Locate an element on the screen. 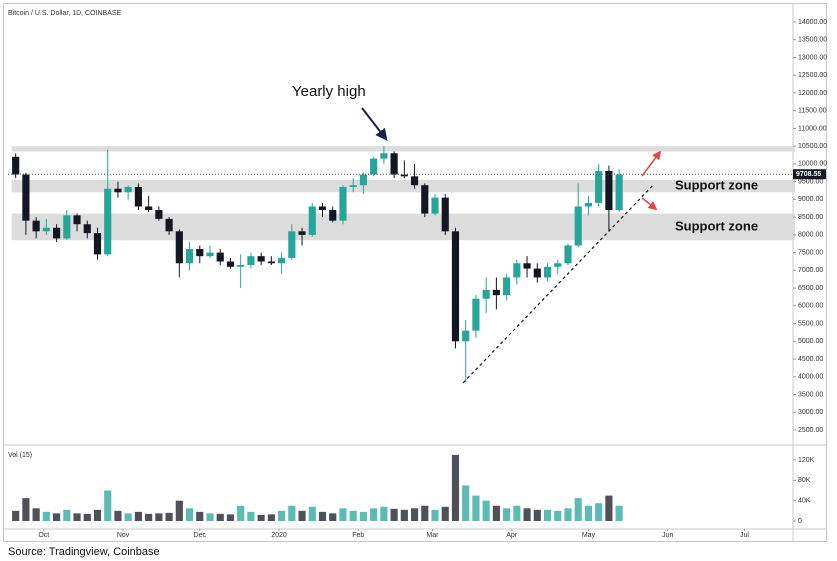 The height and width of the screenshot is (561, 837). y-tick-label: 13500.00 is located at coordinates (812, 40).